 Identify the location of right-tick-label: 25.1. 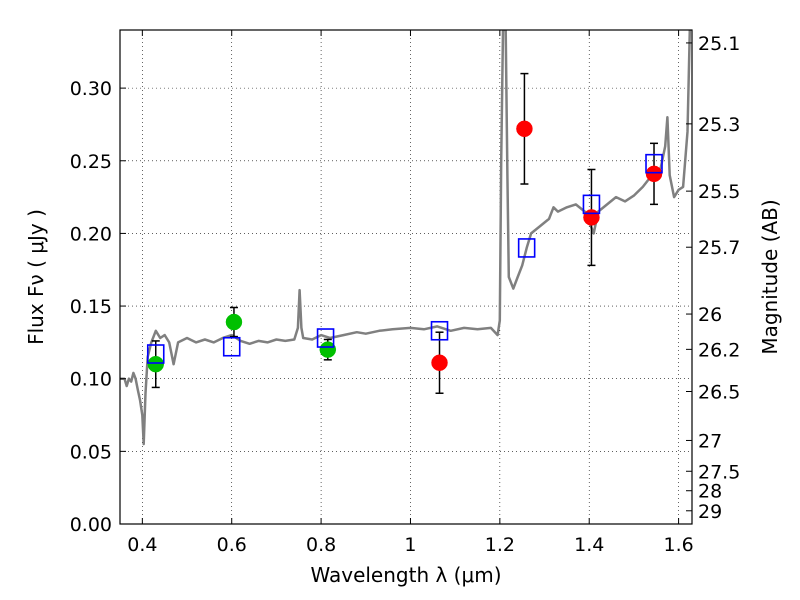
(719, 44).